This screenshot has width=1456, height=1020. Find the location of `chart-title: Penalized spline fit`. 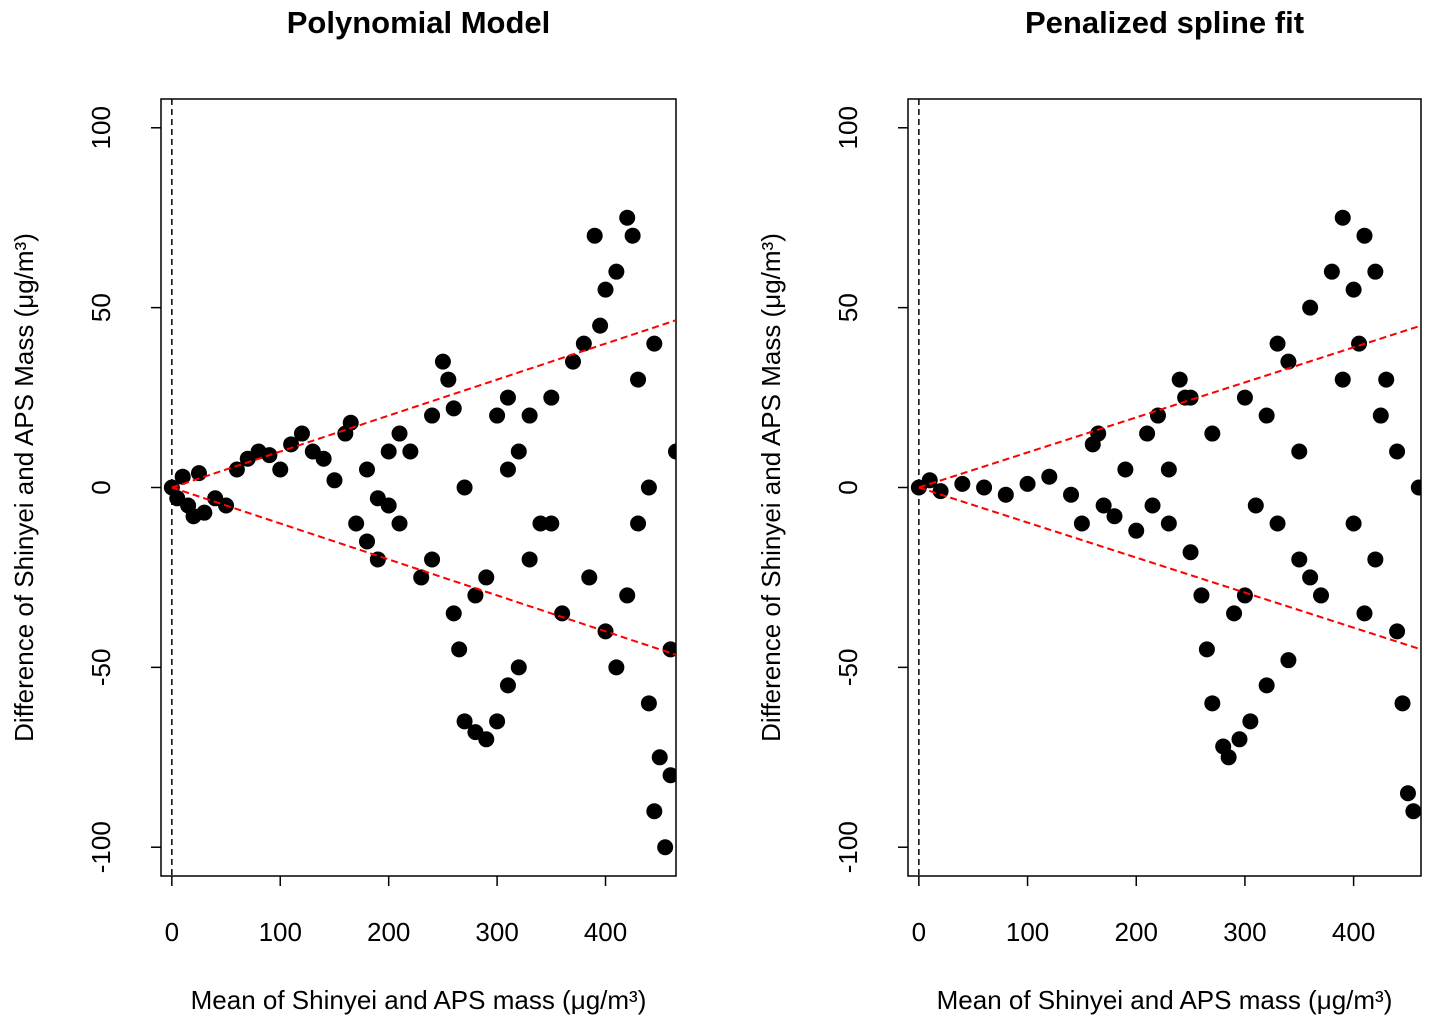

chart-title: Penalized spline fit is located at coordinates (1164, 22).